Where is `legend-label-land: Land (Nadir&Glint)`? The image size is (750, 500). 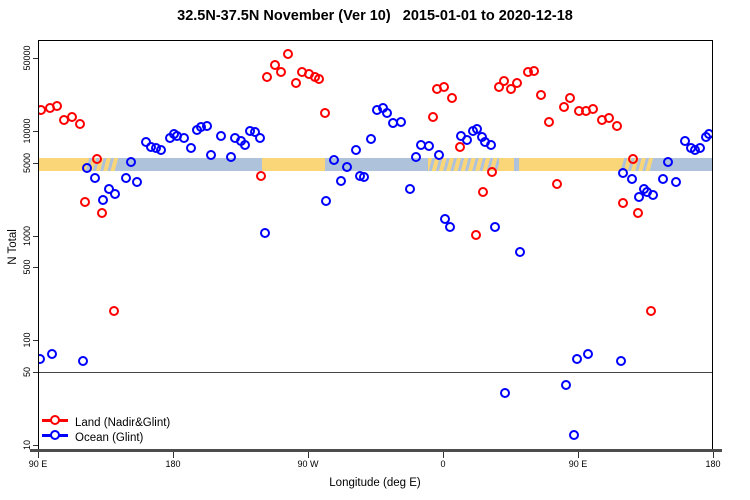
legend-label-land: Land (Nadir&Glint) is located at coordinates (123, 423).